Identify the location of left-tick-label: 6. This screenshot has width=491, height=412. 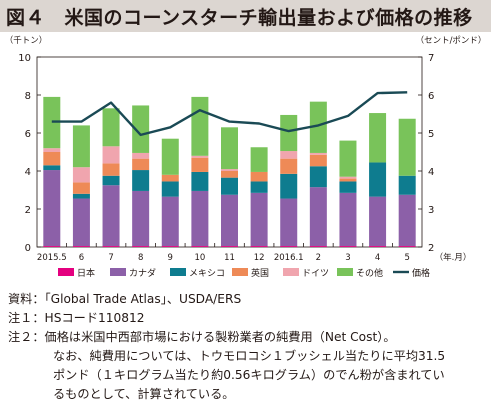
(28, 134).